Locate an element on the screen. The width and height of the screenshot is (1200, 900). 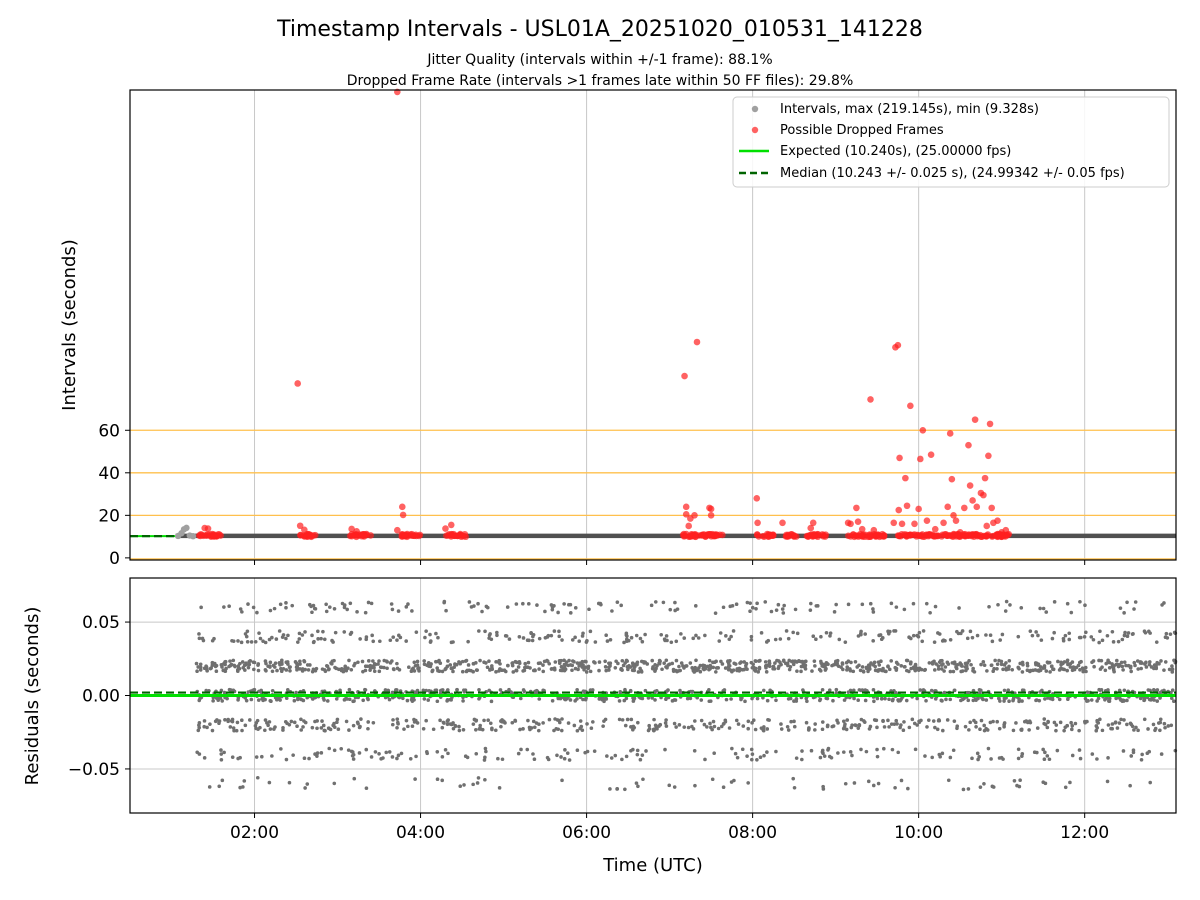
intervals-ytick-label-1: 20 is located at coordinates (109, 516).